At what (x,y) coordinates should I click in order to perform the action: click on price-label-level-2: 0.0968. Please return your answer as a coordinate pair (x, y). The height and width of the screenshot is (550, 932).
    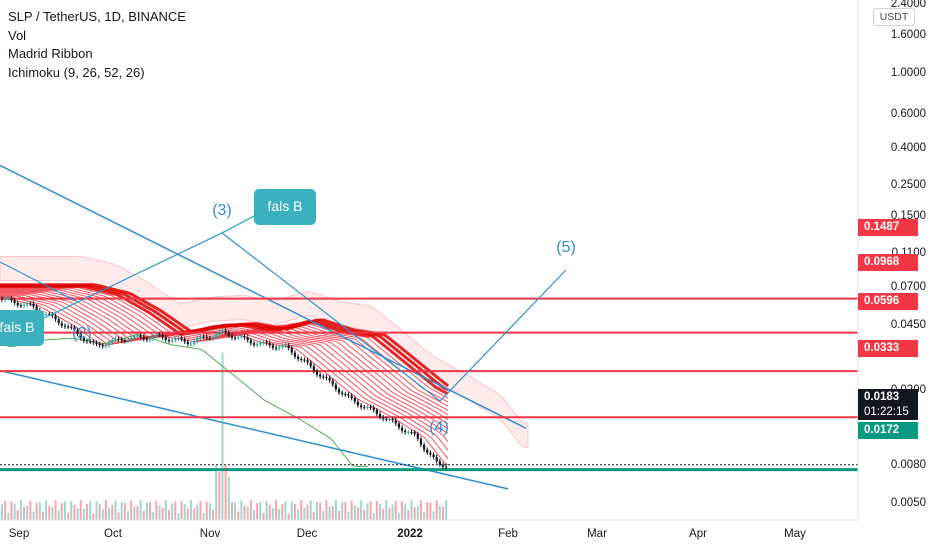
    Looking at the image, I should click on (888, 262).